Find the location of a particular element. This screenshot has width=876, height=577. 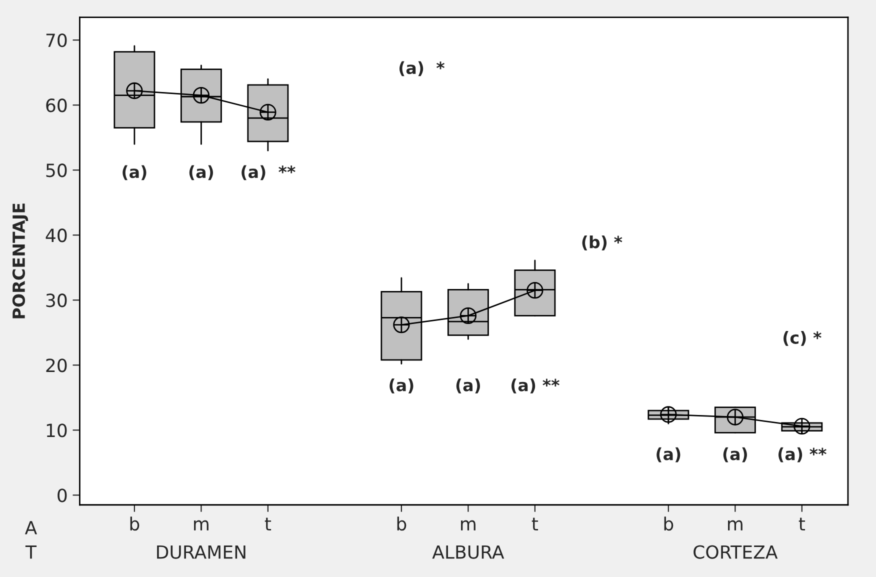

annotation: (c) * is located at coordinates (803, 338).